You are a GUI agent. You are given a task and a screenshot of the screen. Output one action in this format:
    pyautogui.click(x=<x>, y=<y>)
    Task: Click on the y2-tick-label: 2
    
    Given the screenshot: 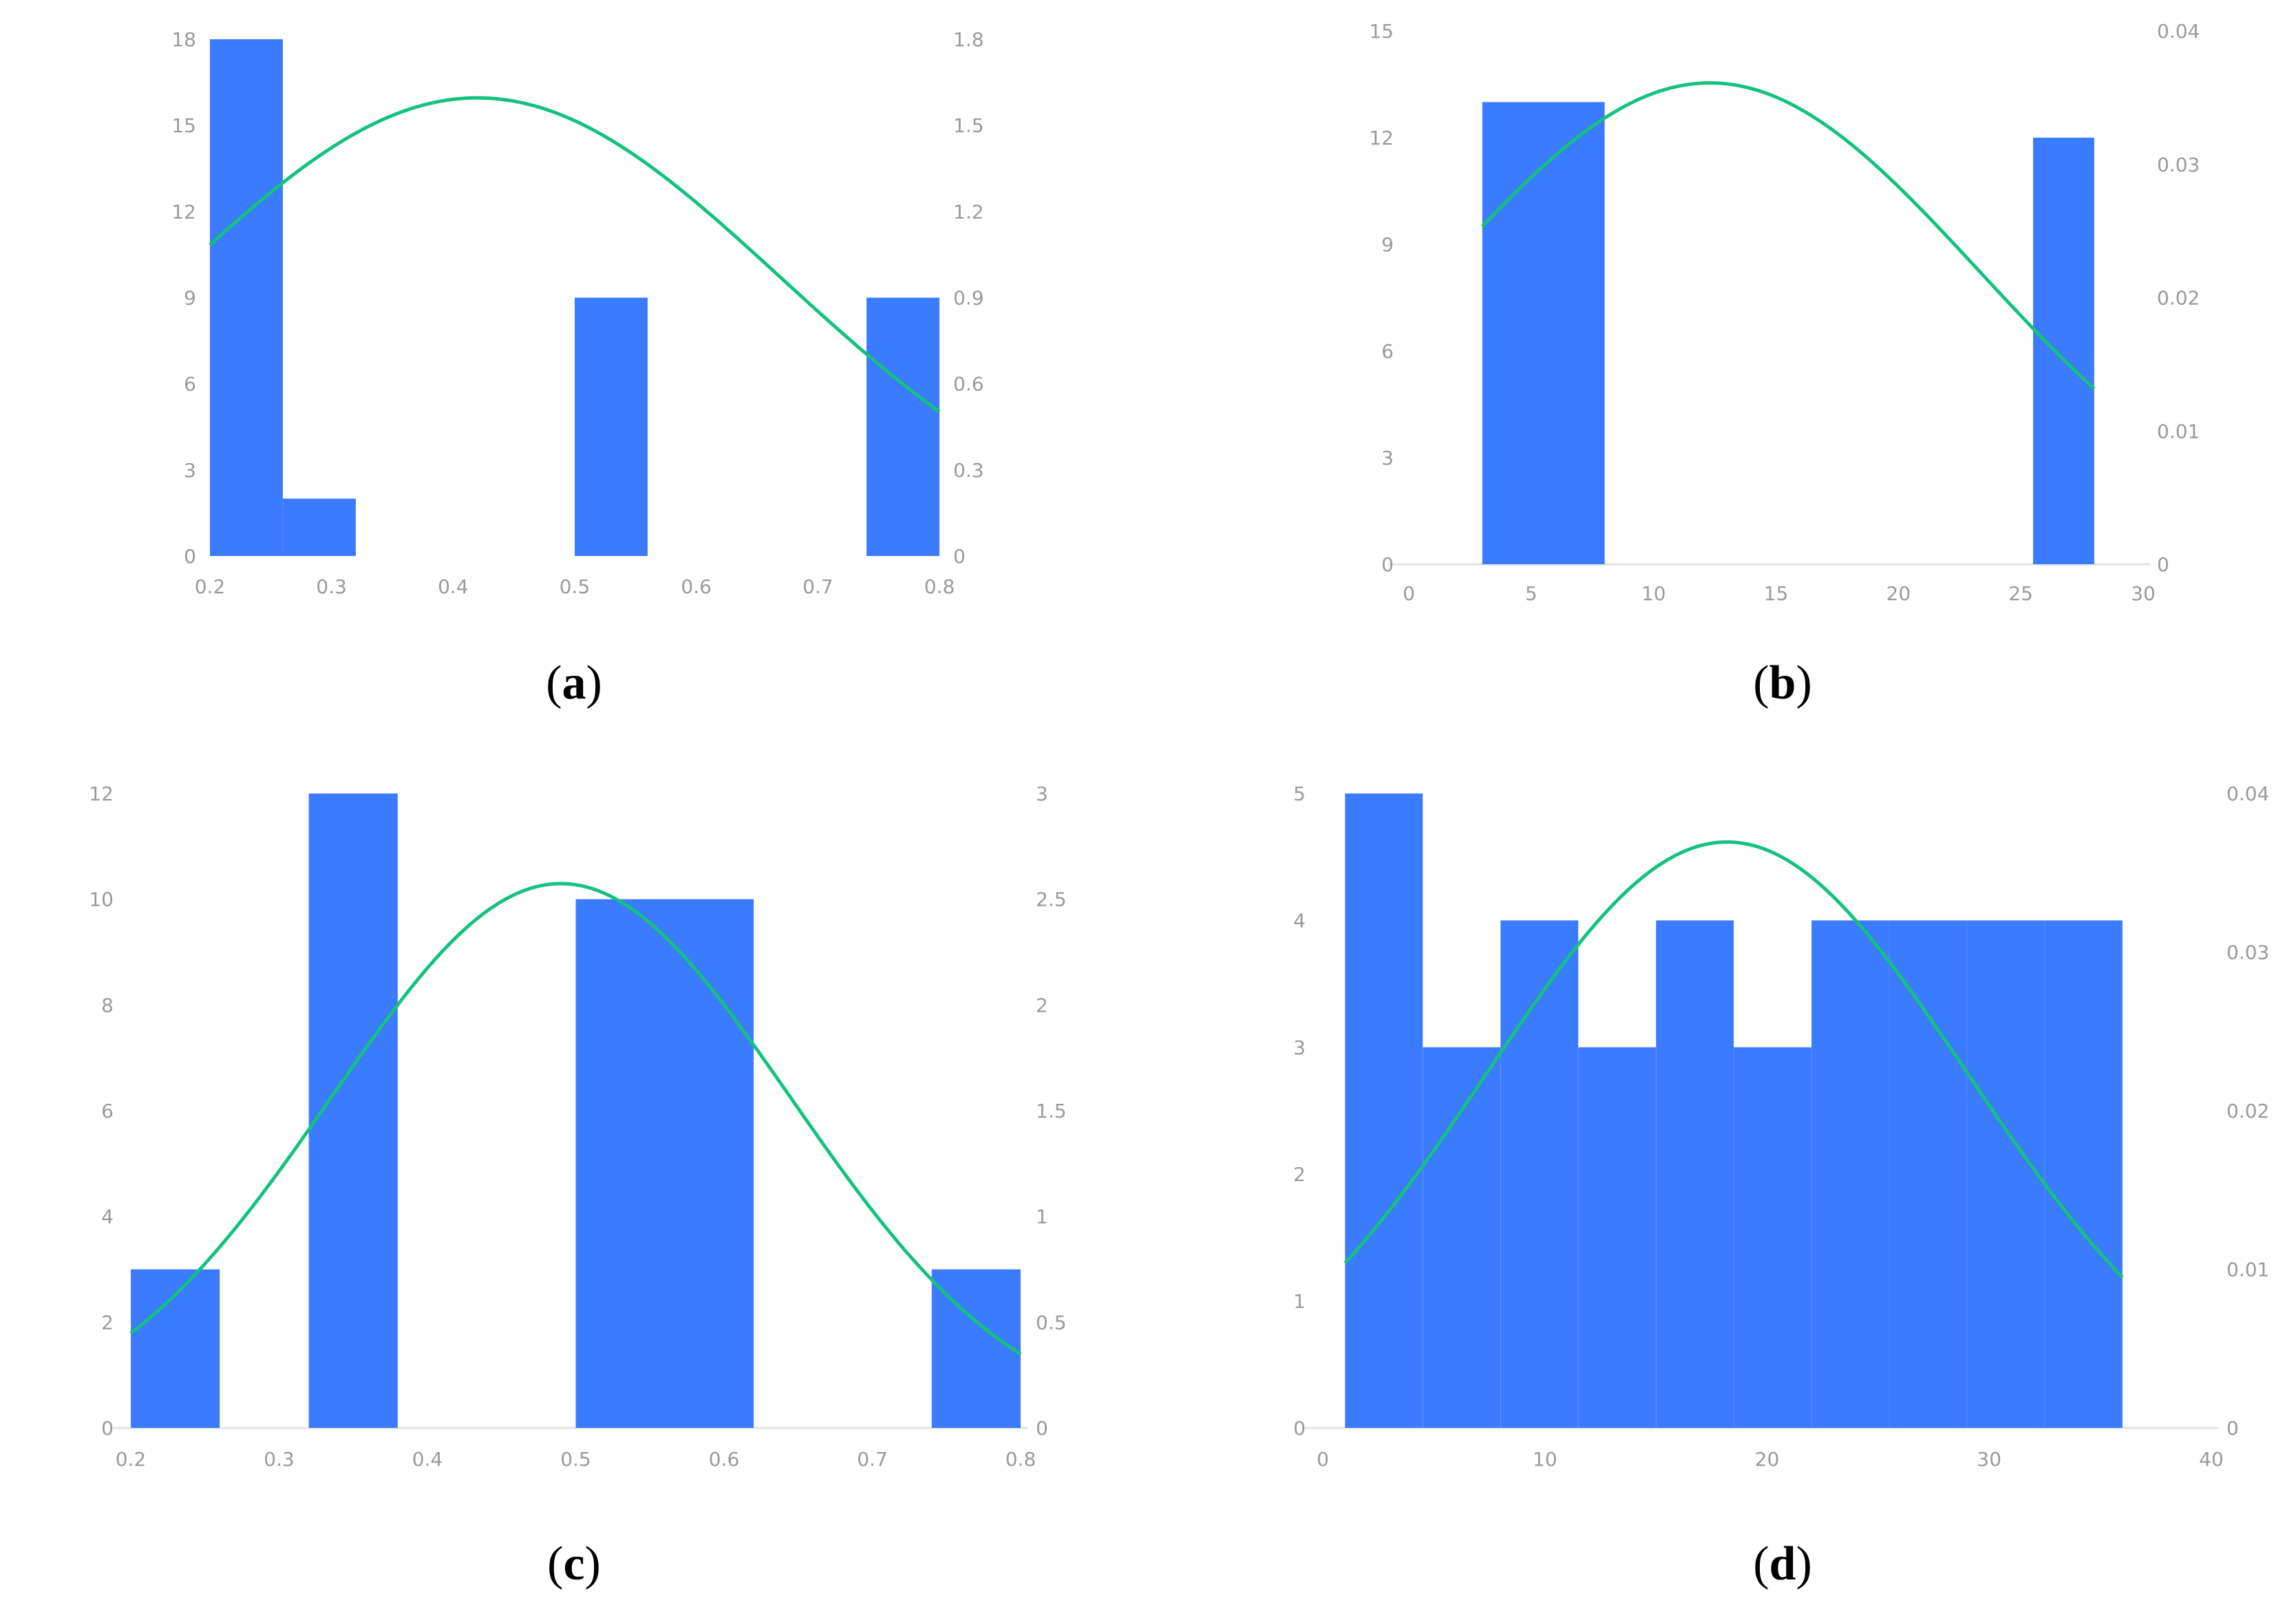 What is the action you would take?
    pyautogui.click(x=1042, y=1005)
    